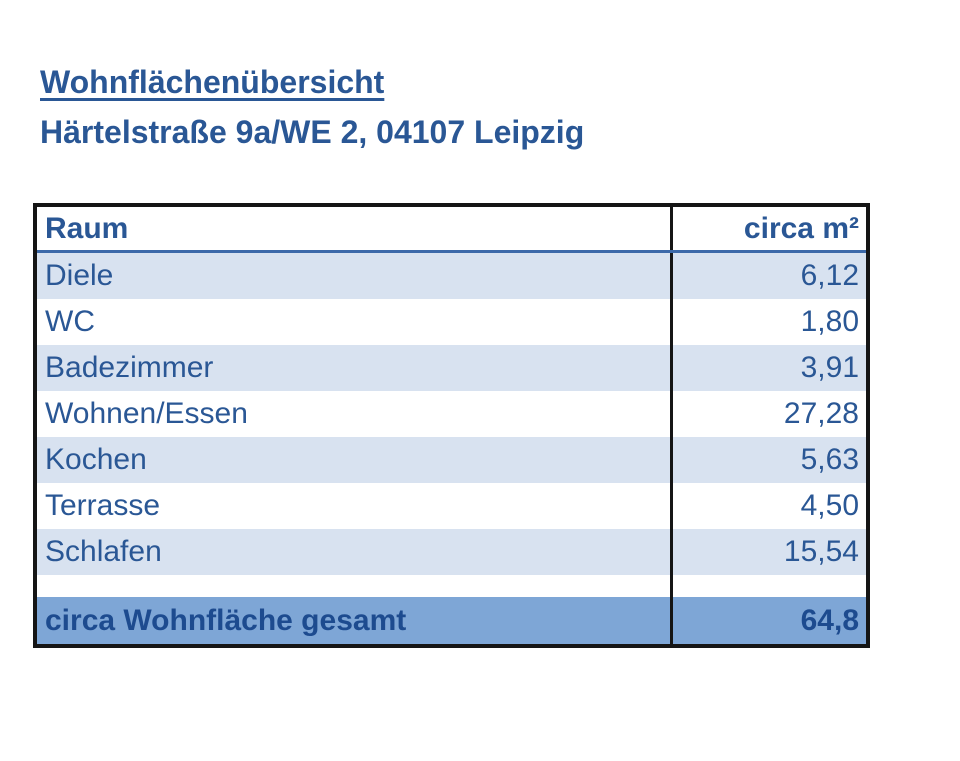  Describe the element at coordinates (103, 551) in the screenshot. I see `room-cell: Schlafen` at that location.